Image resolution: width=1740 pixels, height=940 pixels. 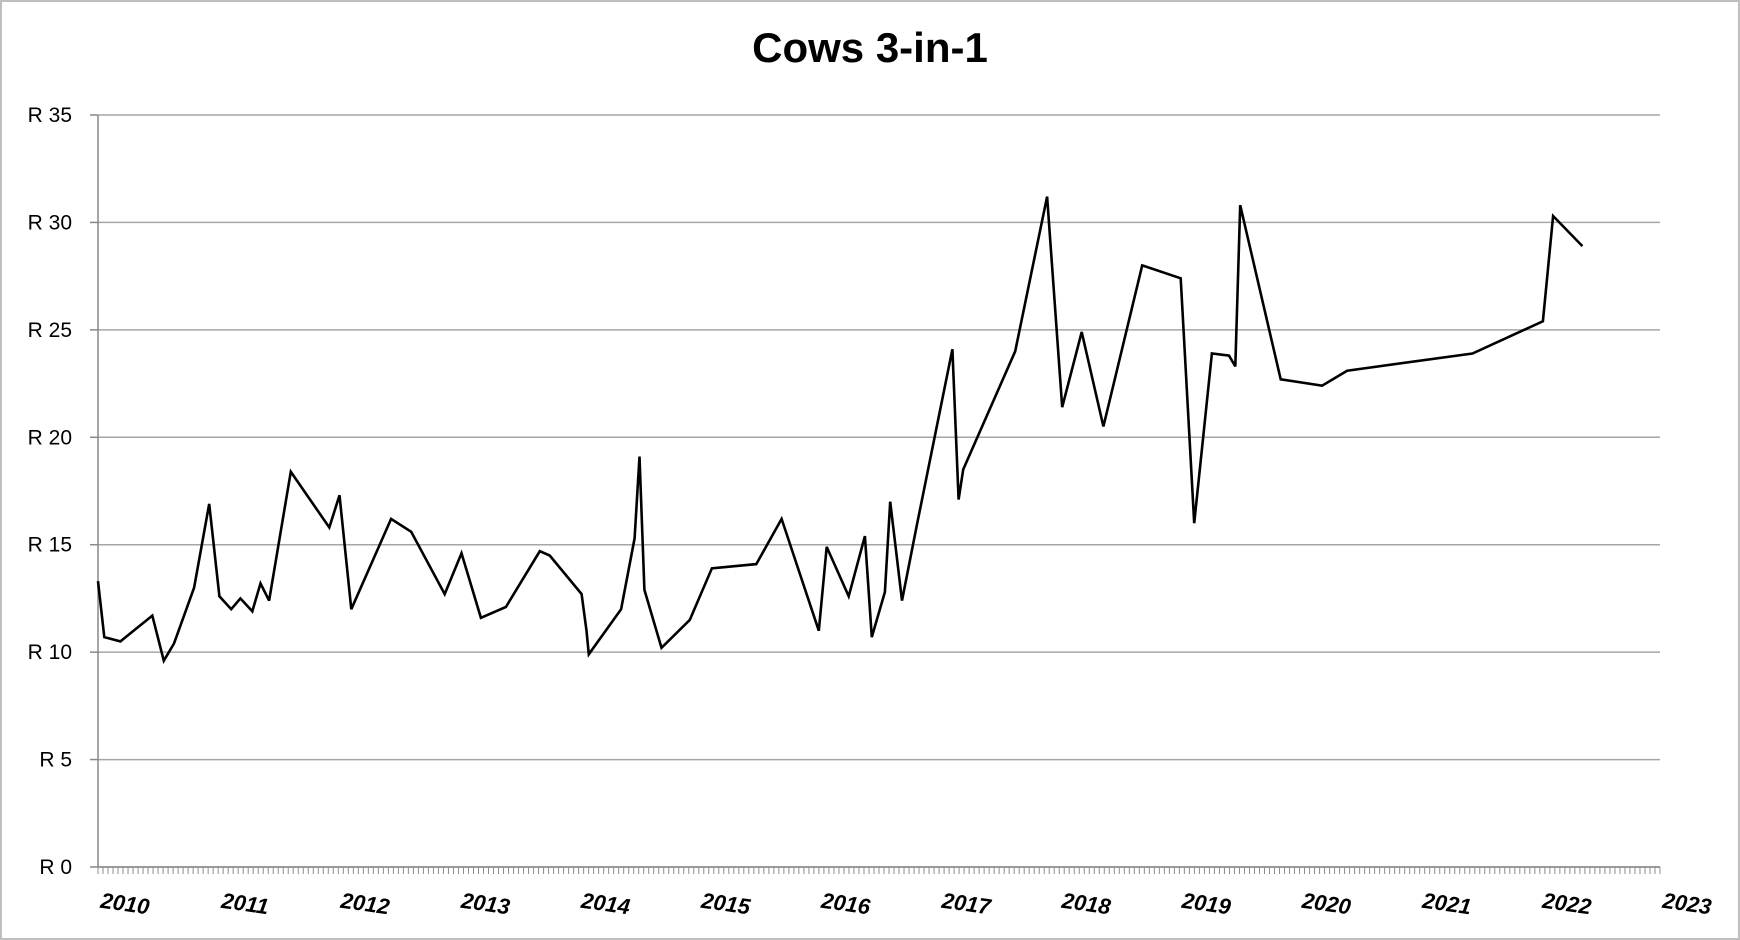 I want to click on x-tick-label: 2015, so click(x=726, y=904).